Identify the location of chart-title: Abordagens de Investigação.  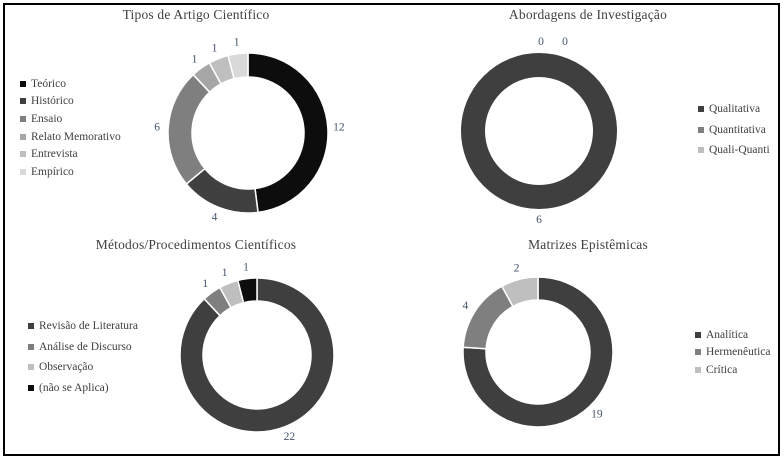
(588, 14).